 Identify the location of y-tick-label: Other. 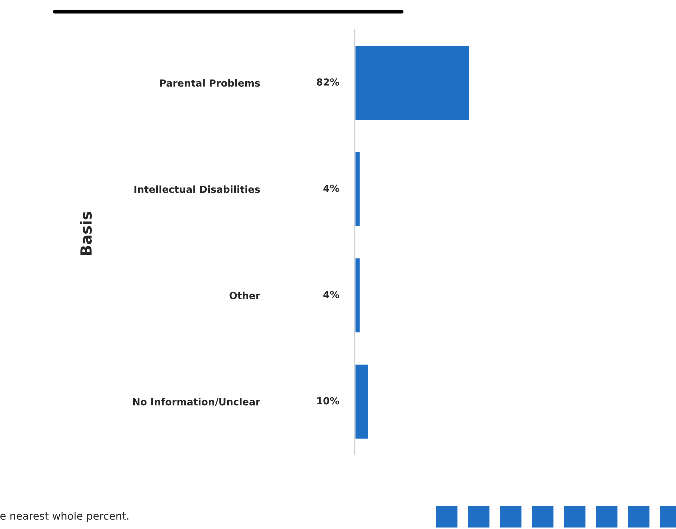
(245, 296).